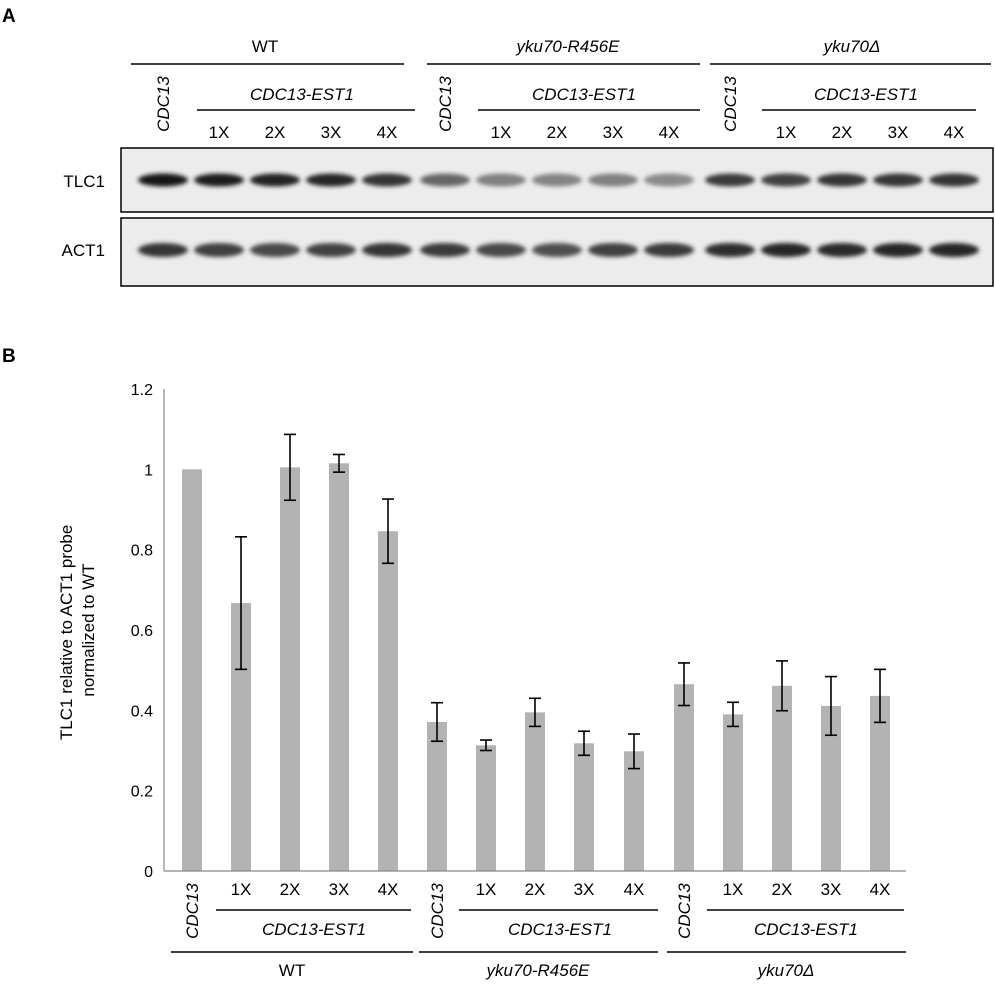 Image resolution: width=995 pixels, height=989 pixels. I want to click on dose-label-2-2: 3X, so click(898, 132).